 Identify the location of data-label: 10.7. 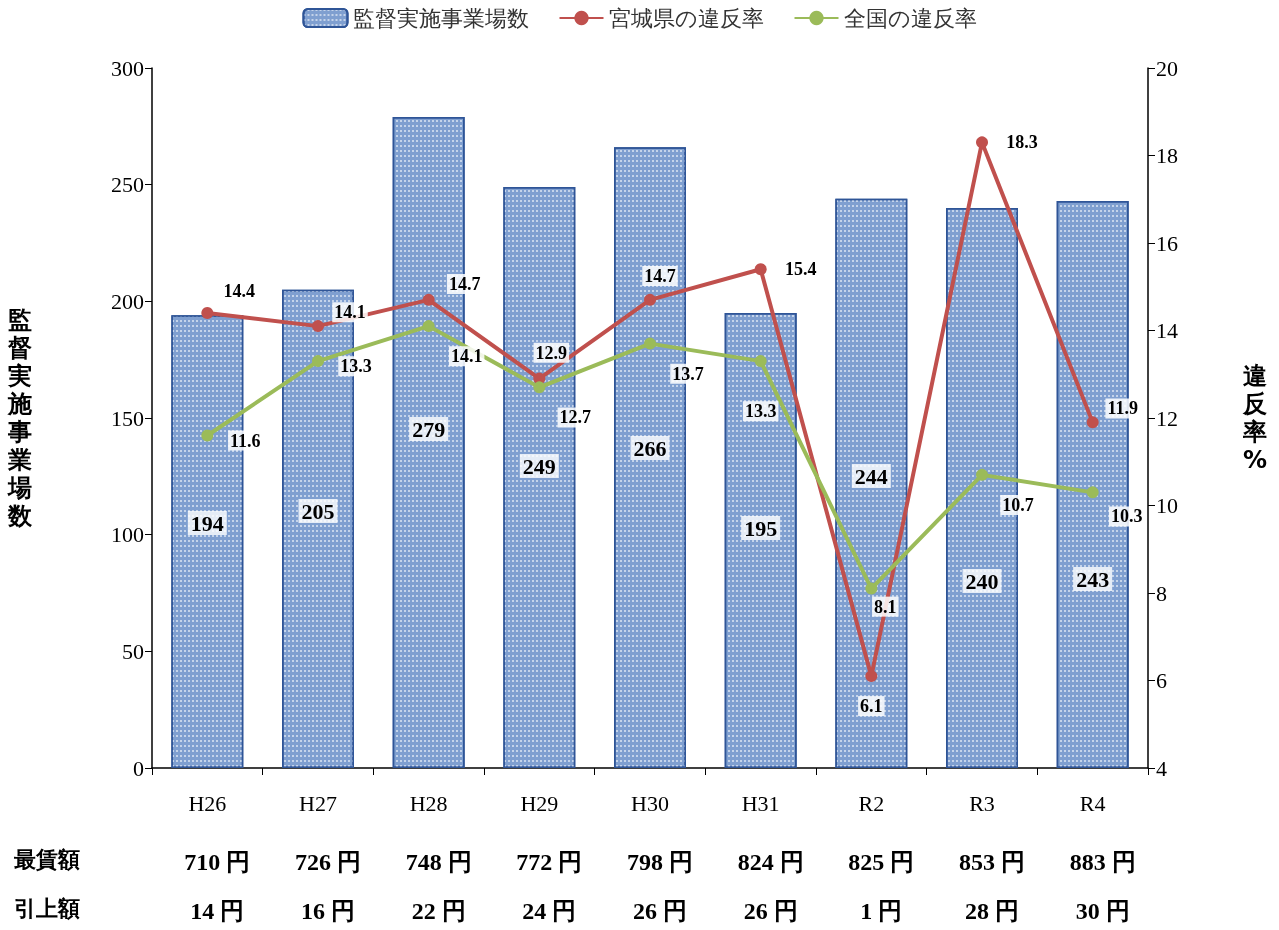
(1018, 504).